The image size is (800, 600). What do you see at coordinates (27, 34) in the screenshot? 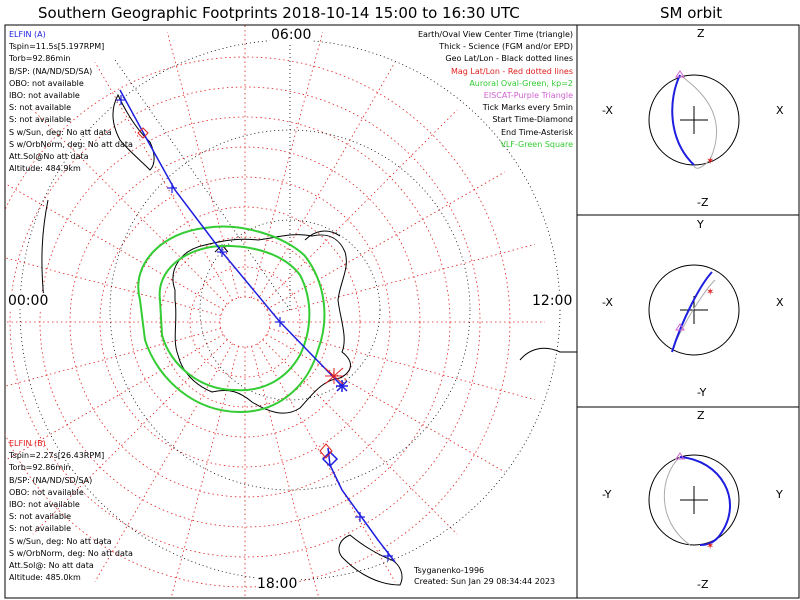
I see `elfin-a-name: ELFIN (A)` at bounding box center [27, 34].